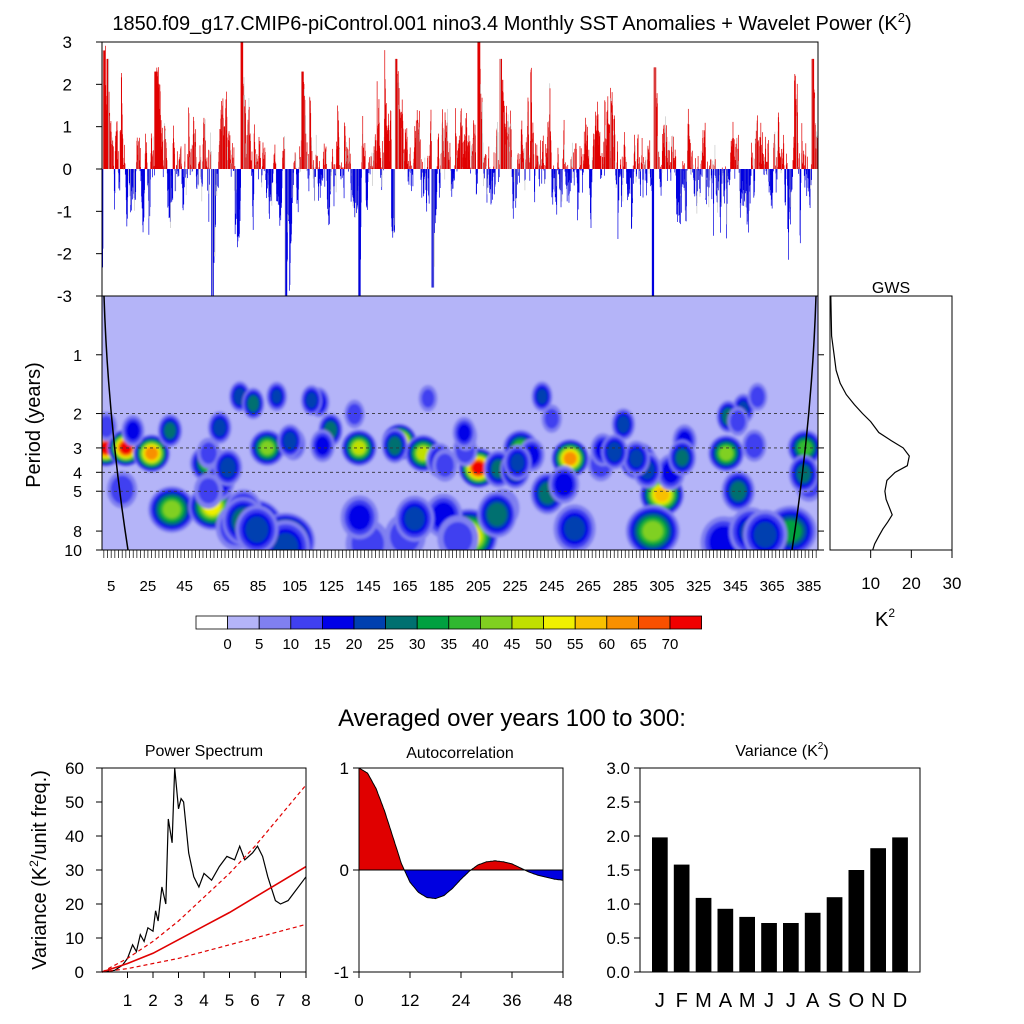 This screenshot has width=1024, height=1024. What do you see at coordinates (660, 1001) in the screenshot?
I see `variance-x-tick-label: J` at bounding box center [660, 1001].